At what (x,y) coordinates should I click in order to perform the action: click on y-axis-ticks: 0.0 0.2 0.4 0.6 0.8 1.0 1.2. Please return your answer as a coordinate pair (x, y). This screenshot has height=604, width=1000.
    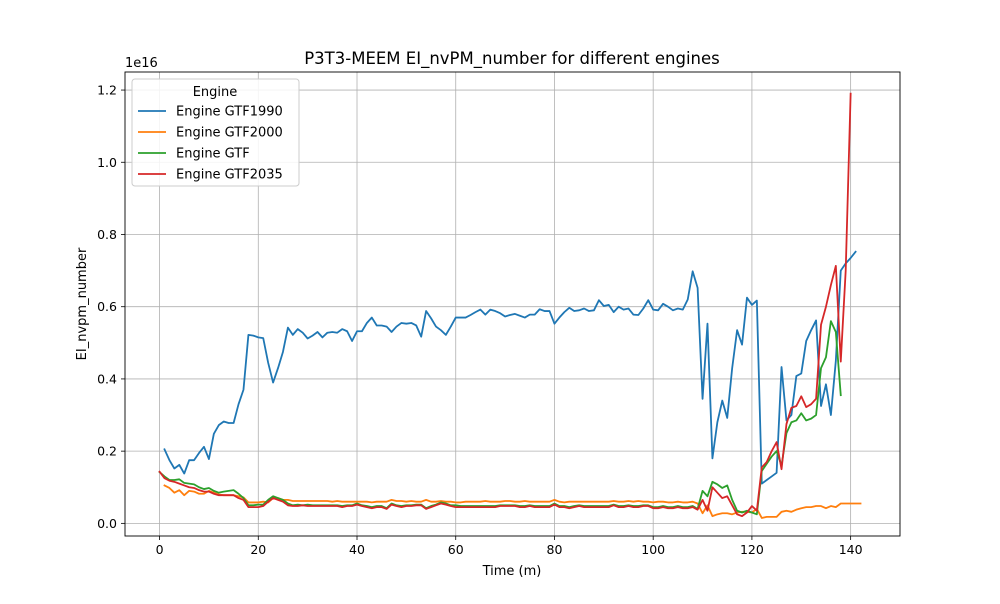
    Looking at the image, I should click on (111, 307).